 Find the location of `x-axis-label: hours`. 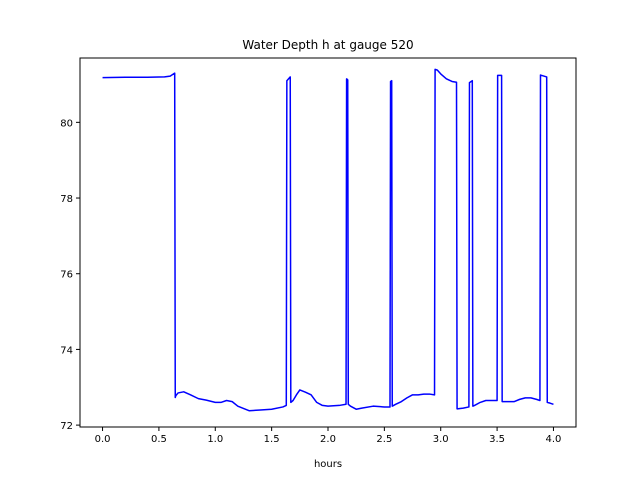

x-axis-label: hours is located at coordinates (328, 464).